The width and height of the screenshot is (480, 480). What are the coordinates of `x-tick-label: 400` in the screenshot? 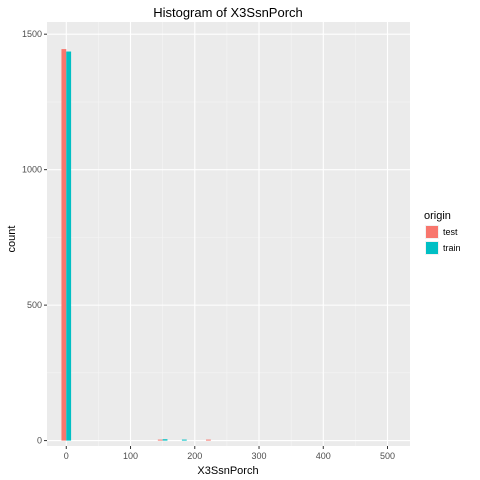 It's located at (323, 456).